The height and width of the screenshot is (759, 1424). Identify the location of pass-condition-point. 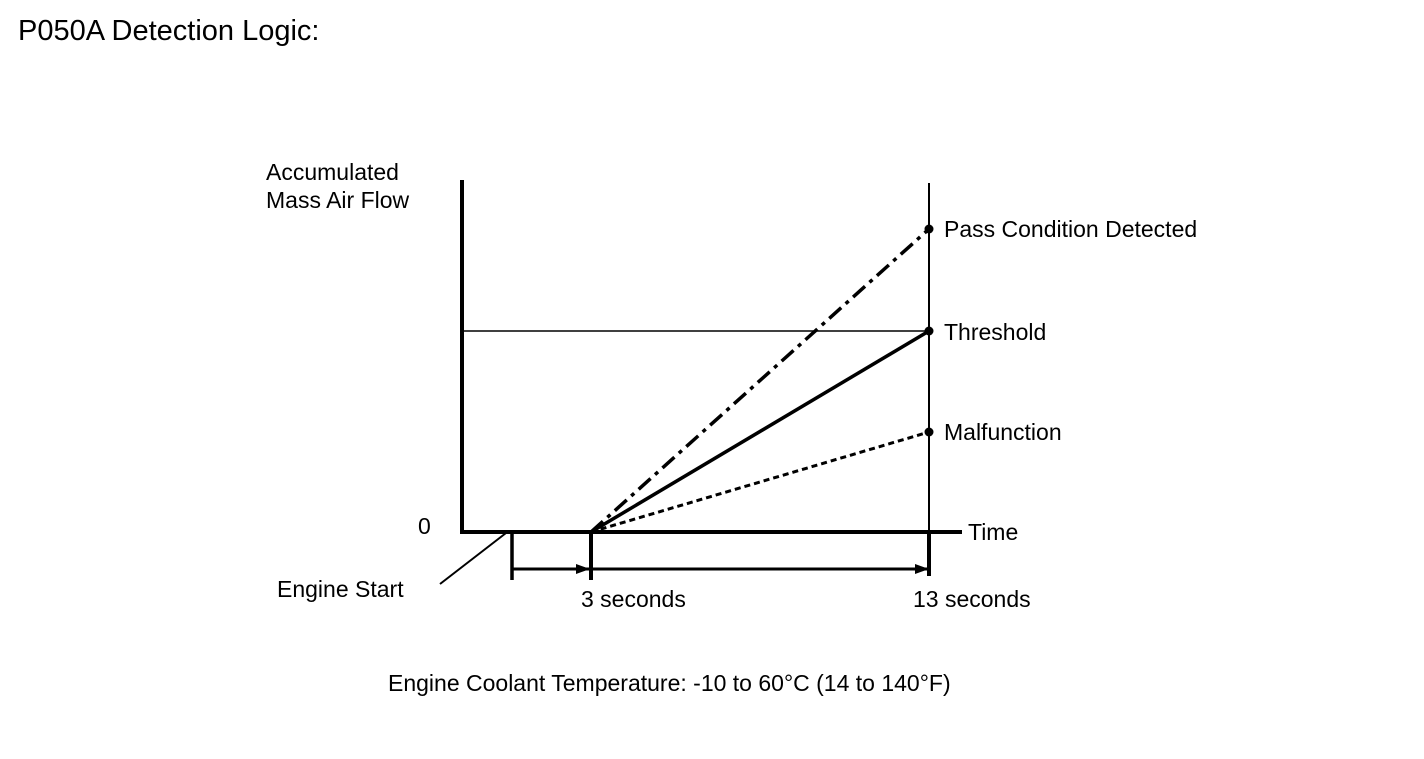
(929, 229).